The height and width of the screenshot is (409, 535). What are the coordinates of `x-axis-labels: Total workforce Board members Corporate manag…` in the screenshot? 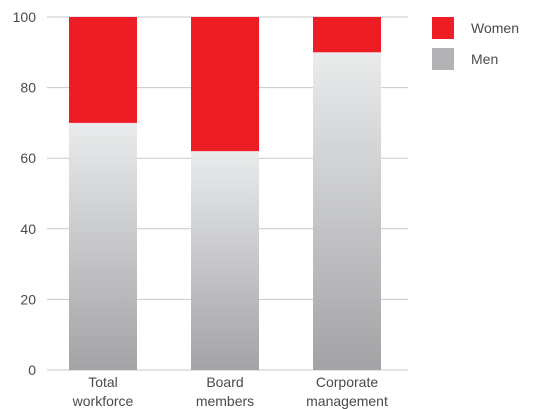 It's located at (230, 391).